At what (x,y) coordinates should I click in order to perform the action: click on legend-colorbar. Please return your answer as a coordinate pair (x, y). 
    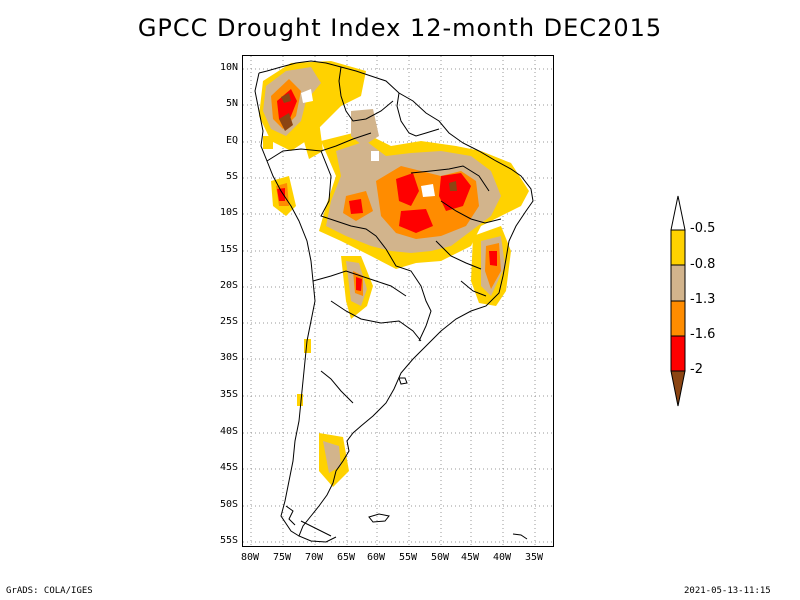
    Looking at the image, I should click on (678, 301).